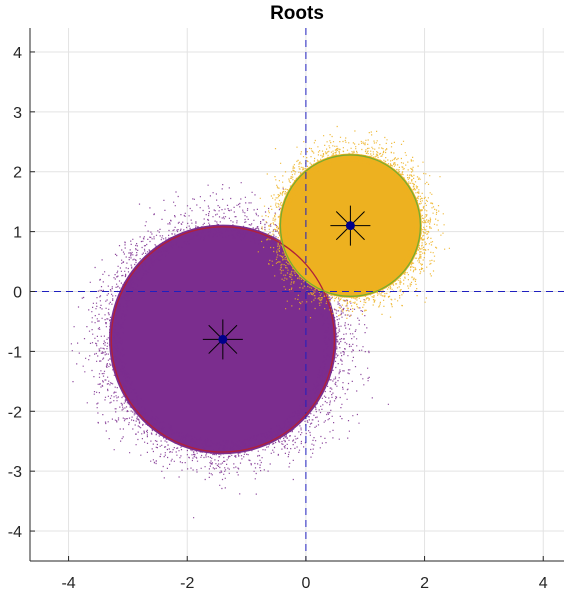 Image resolution: width=567 pixels, height=595 pixels. I want to click on y-tick-label: -4, so click(15, 532).